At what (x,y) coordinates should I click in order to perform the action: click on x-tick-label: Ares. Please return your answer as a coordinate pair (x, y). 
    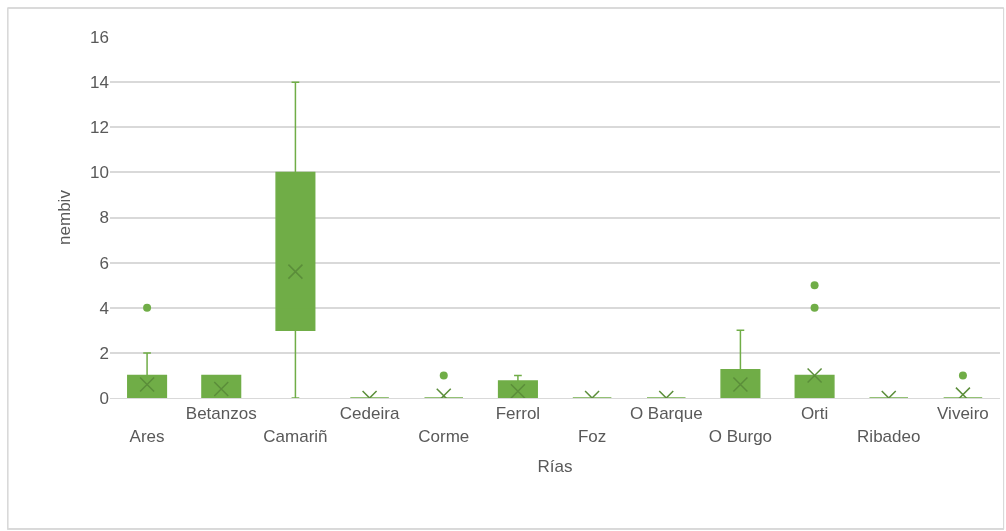
    Looking at the image, I should click on (147, 436).